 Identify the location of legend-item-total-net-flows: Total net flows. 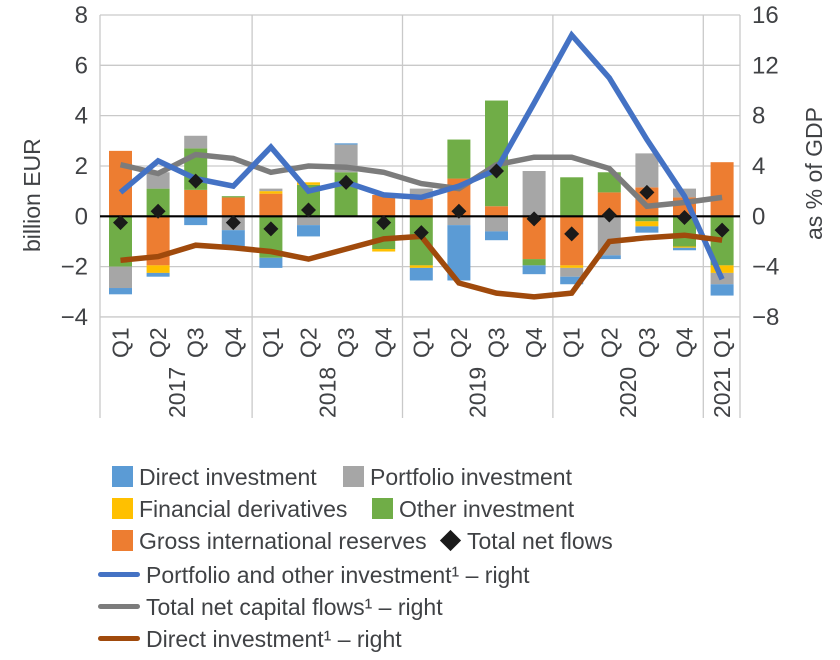
(526, 541).